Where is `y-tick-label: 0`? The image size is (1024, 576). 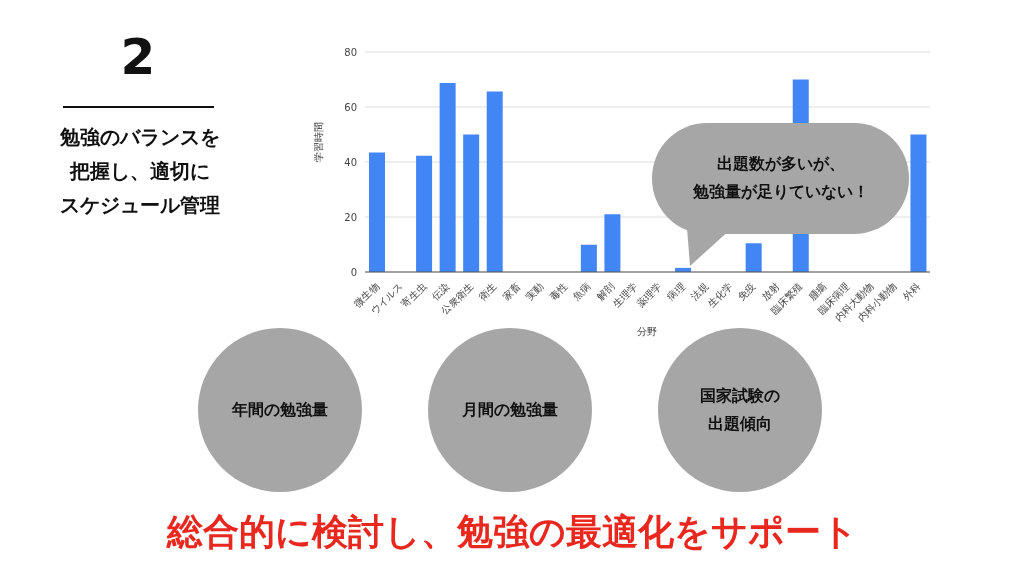
y-tick-label: 0 is located at coordinates (353, 272).